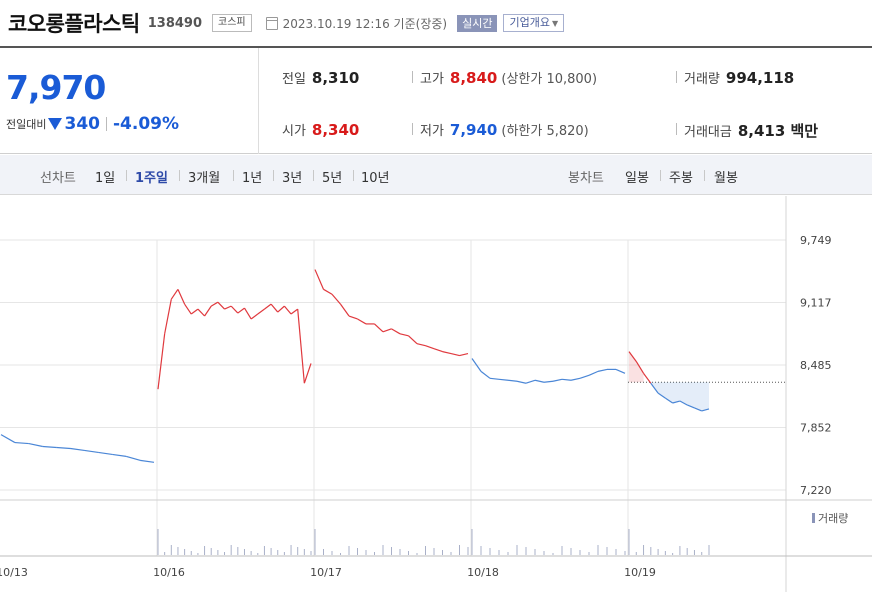 The width and height of the screenshot is (872, 592). Describe the element at coordinates (146, 124) in the screenshot. I see `change-rate: -4.09%` at that location.